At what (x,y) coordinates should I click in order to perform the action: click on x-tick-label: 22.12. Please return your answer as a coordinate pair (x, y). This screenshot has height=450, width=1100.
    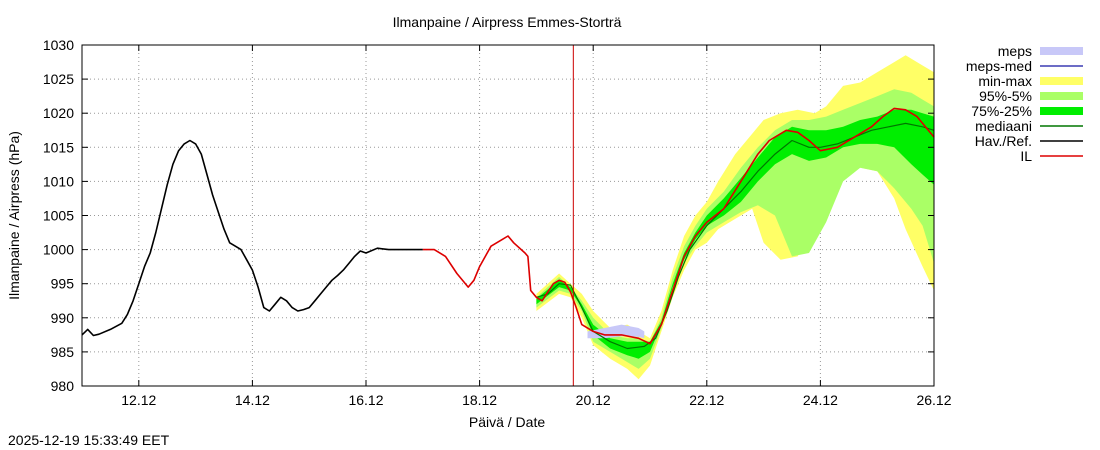
    Looking at the image, I should click on (706, 400).